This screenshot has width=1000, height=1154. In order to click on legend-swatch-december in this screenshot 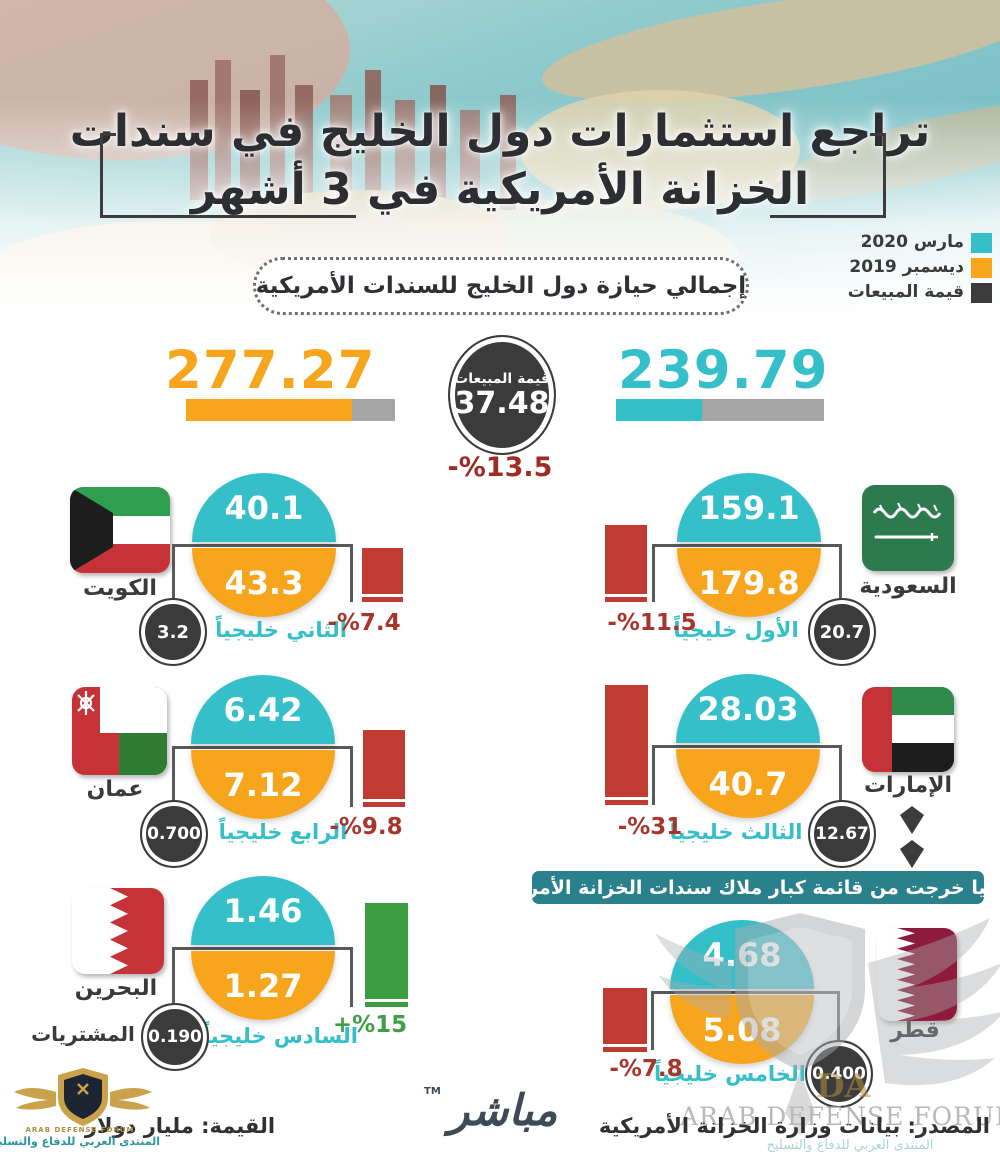, I will do `click(981, 268)`.